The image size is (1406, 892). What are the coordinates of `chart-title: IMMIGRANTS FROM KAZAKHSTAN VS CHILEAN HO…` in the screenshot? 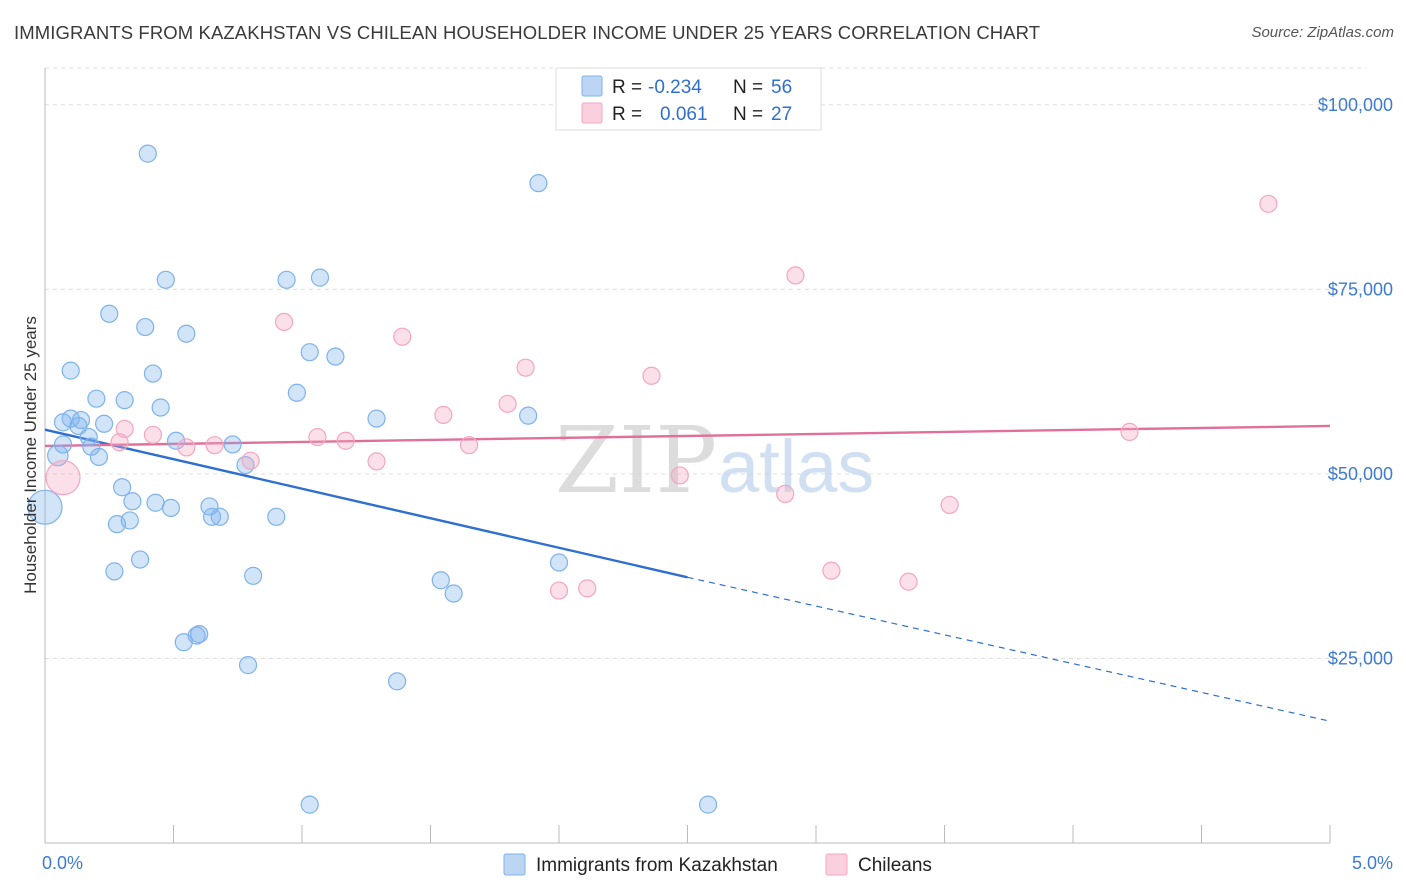 It's located at (527, 32).